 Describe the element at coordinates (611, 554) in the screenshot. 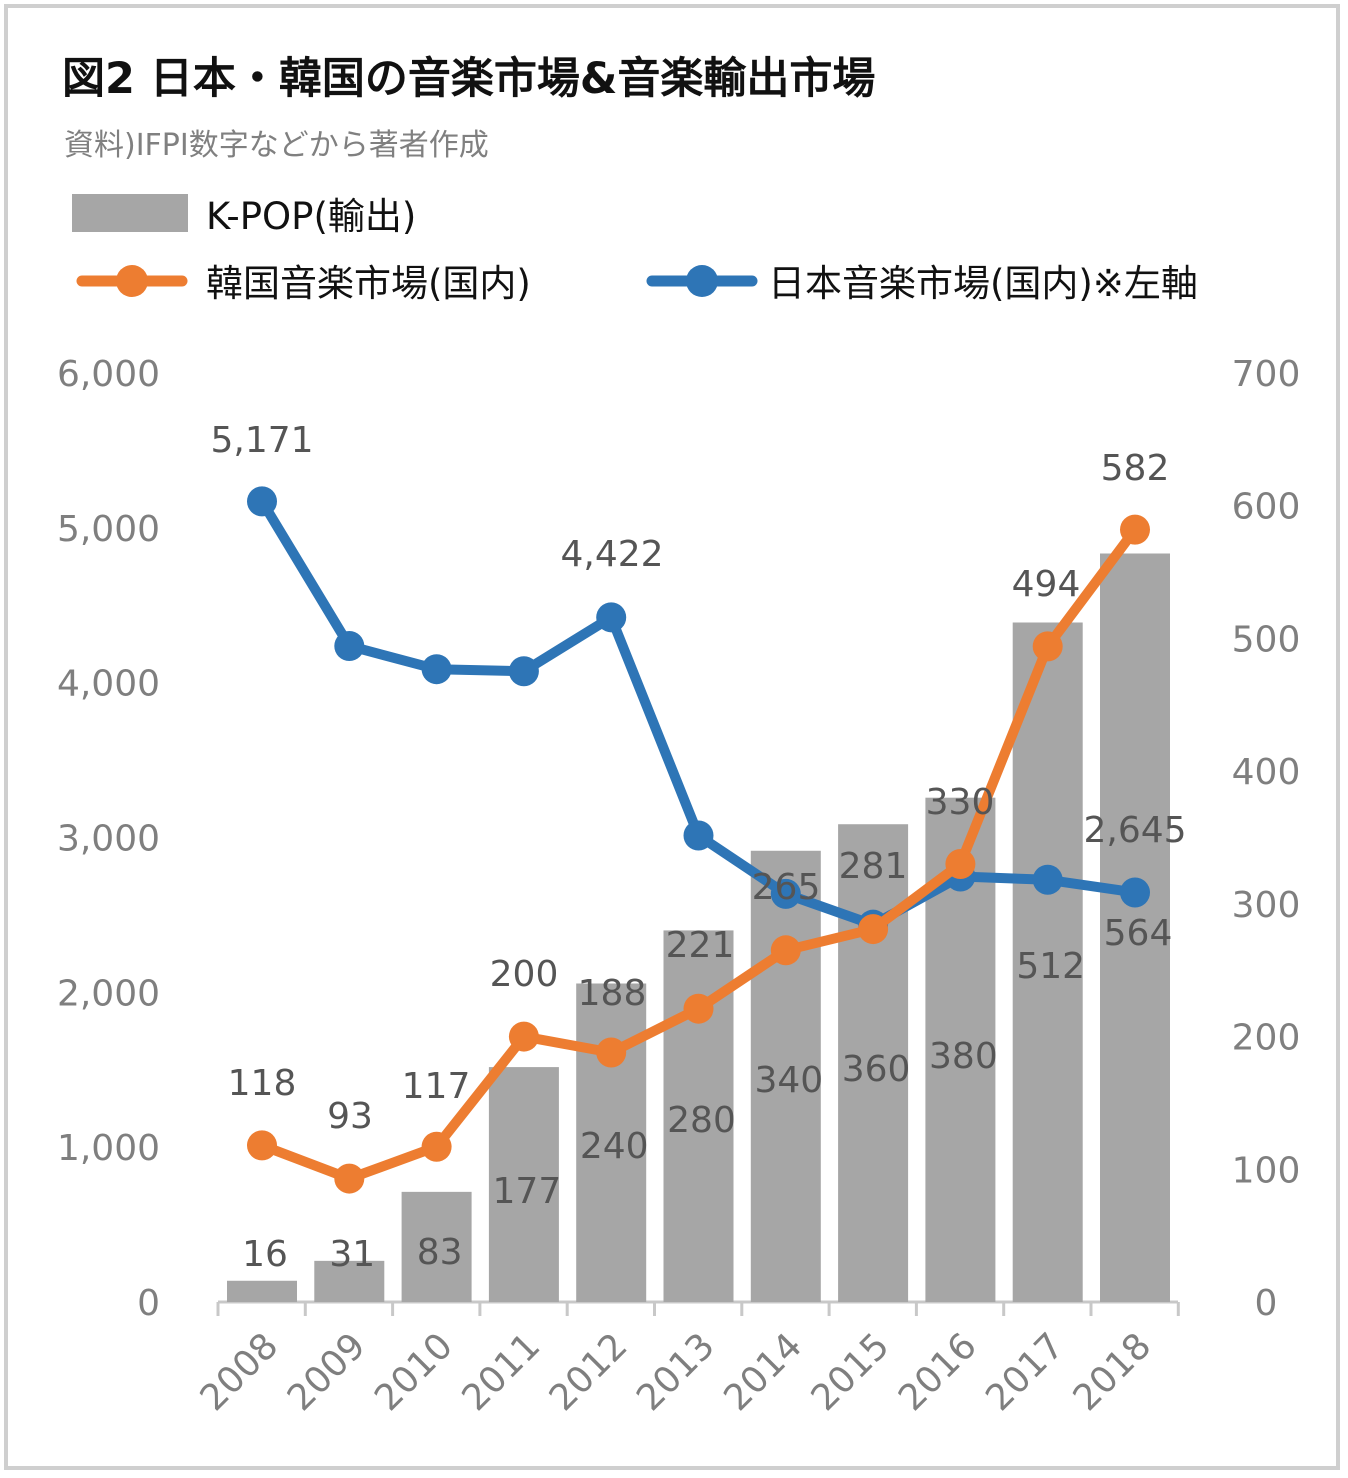

I see `line-data-label: 4,422` at that location.